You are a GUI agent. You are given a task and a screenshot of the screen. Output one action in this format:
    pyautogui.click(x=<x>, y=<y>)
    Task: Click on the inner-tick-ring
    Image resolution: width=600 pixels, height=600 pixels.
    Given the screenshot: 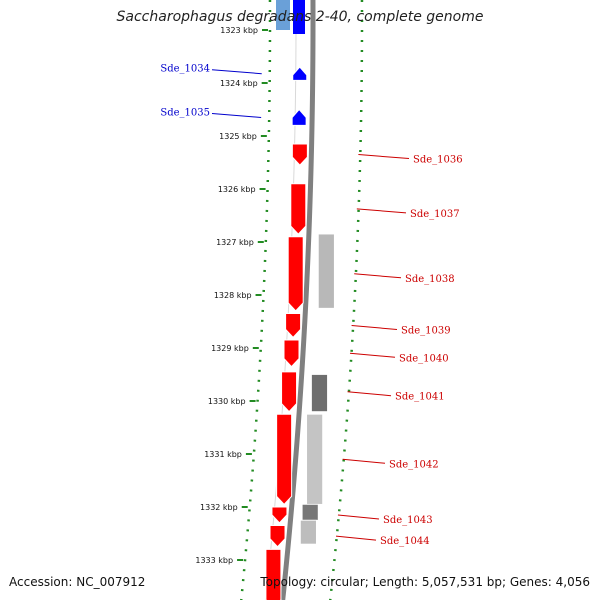 What is the action you would take?
    pyautogui.click(x=346, y=300)
    